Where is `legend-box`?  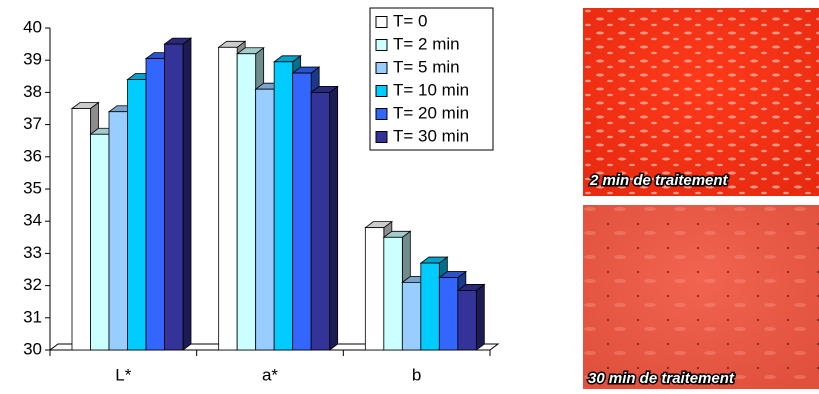
legend-box is located at coordinates (431, 79).